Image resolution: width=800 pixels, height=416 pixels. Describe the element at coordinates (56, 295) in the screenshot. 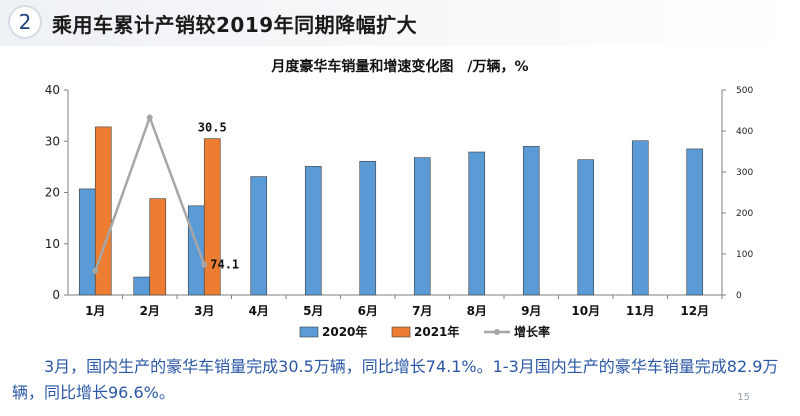

I see `y-left-tick-label: 0` at that location.